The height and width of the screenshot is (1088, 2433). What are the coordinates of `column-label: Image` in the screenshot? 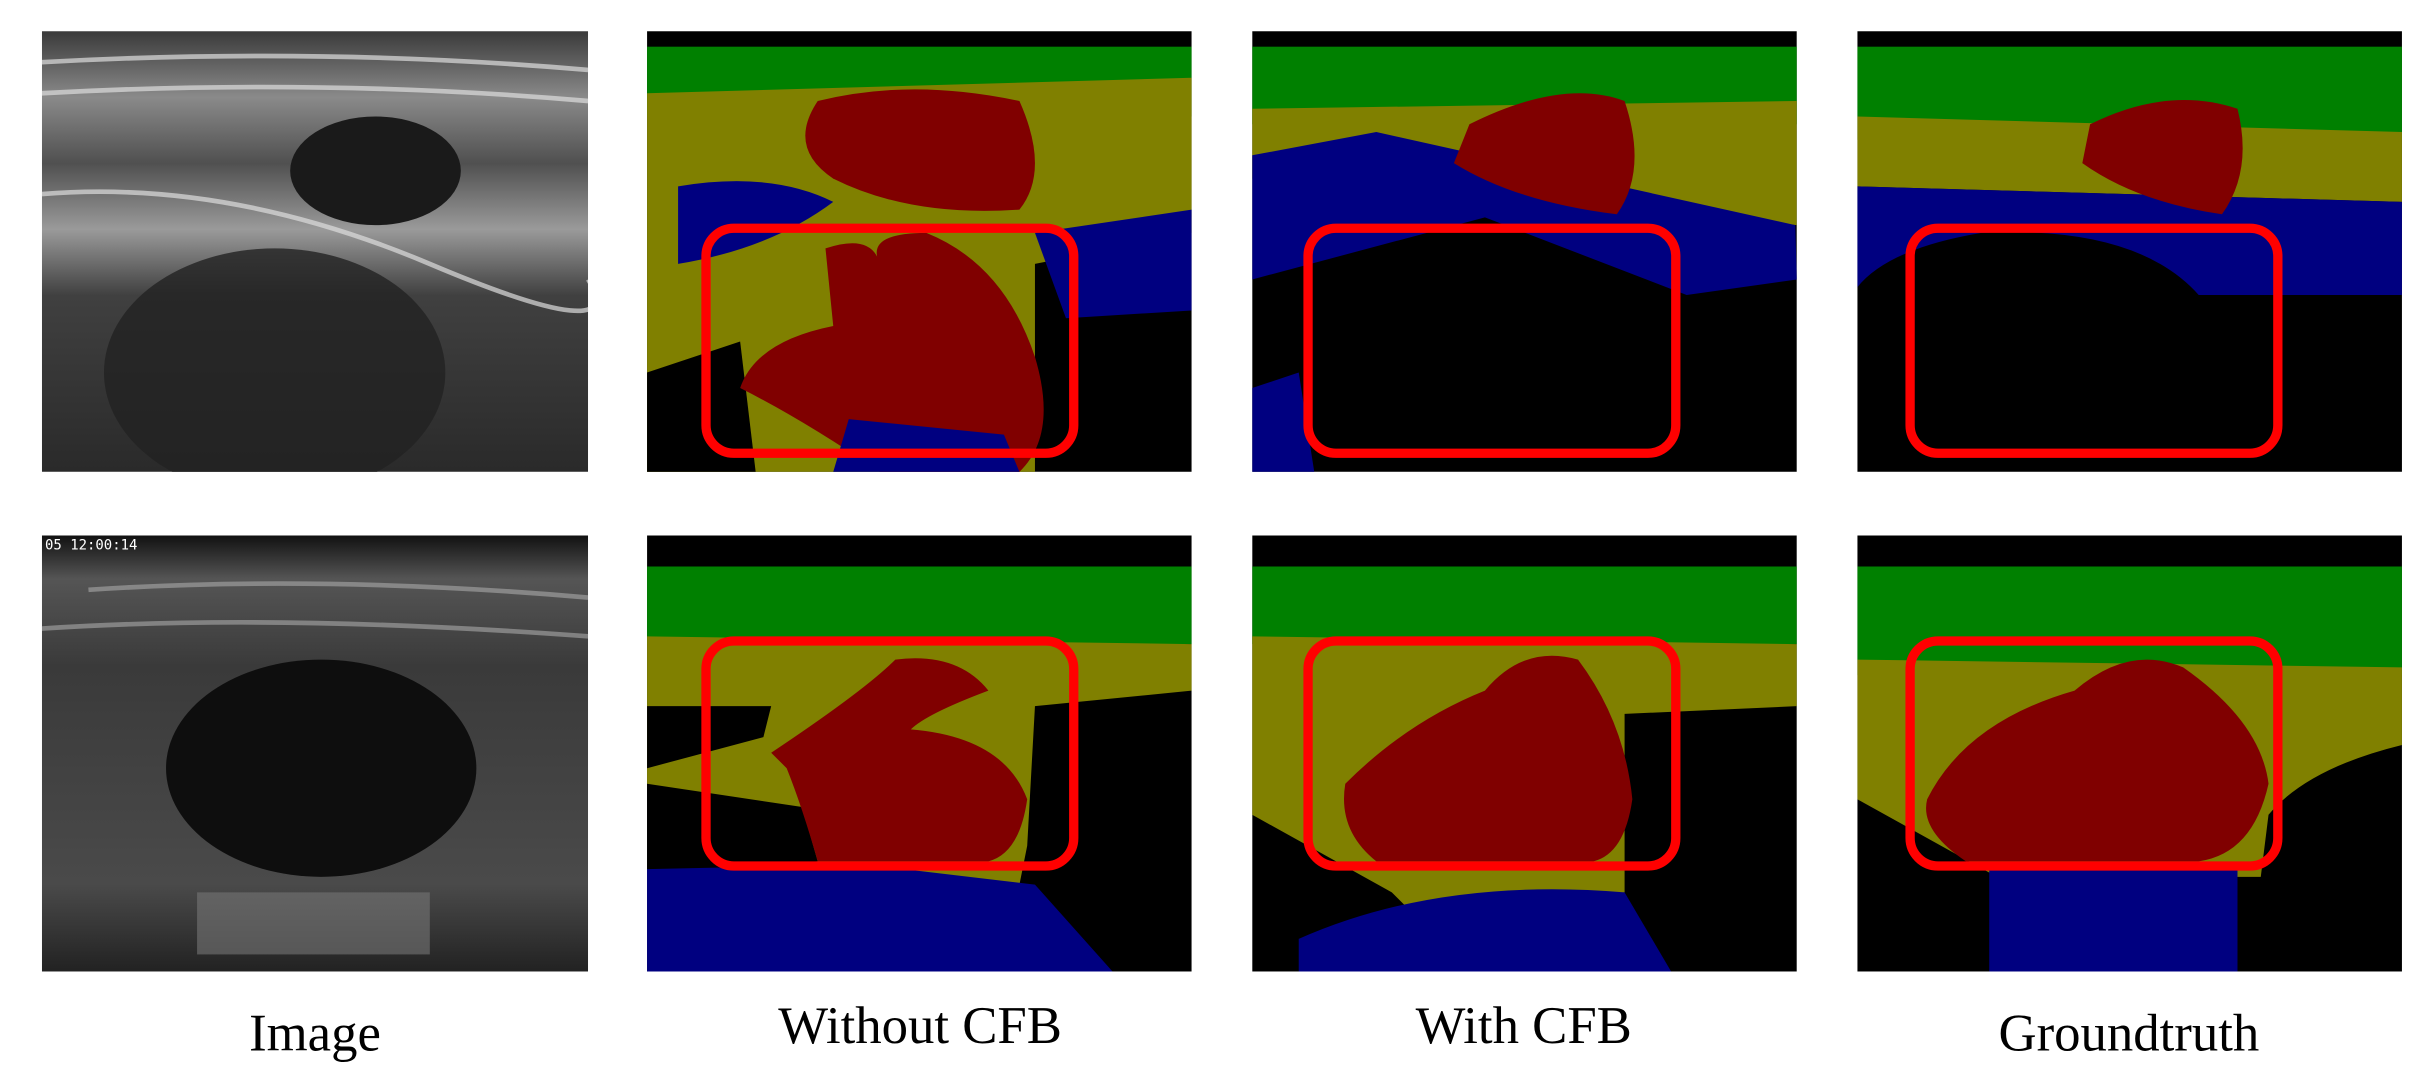 It's located at (315, 1034).